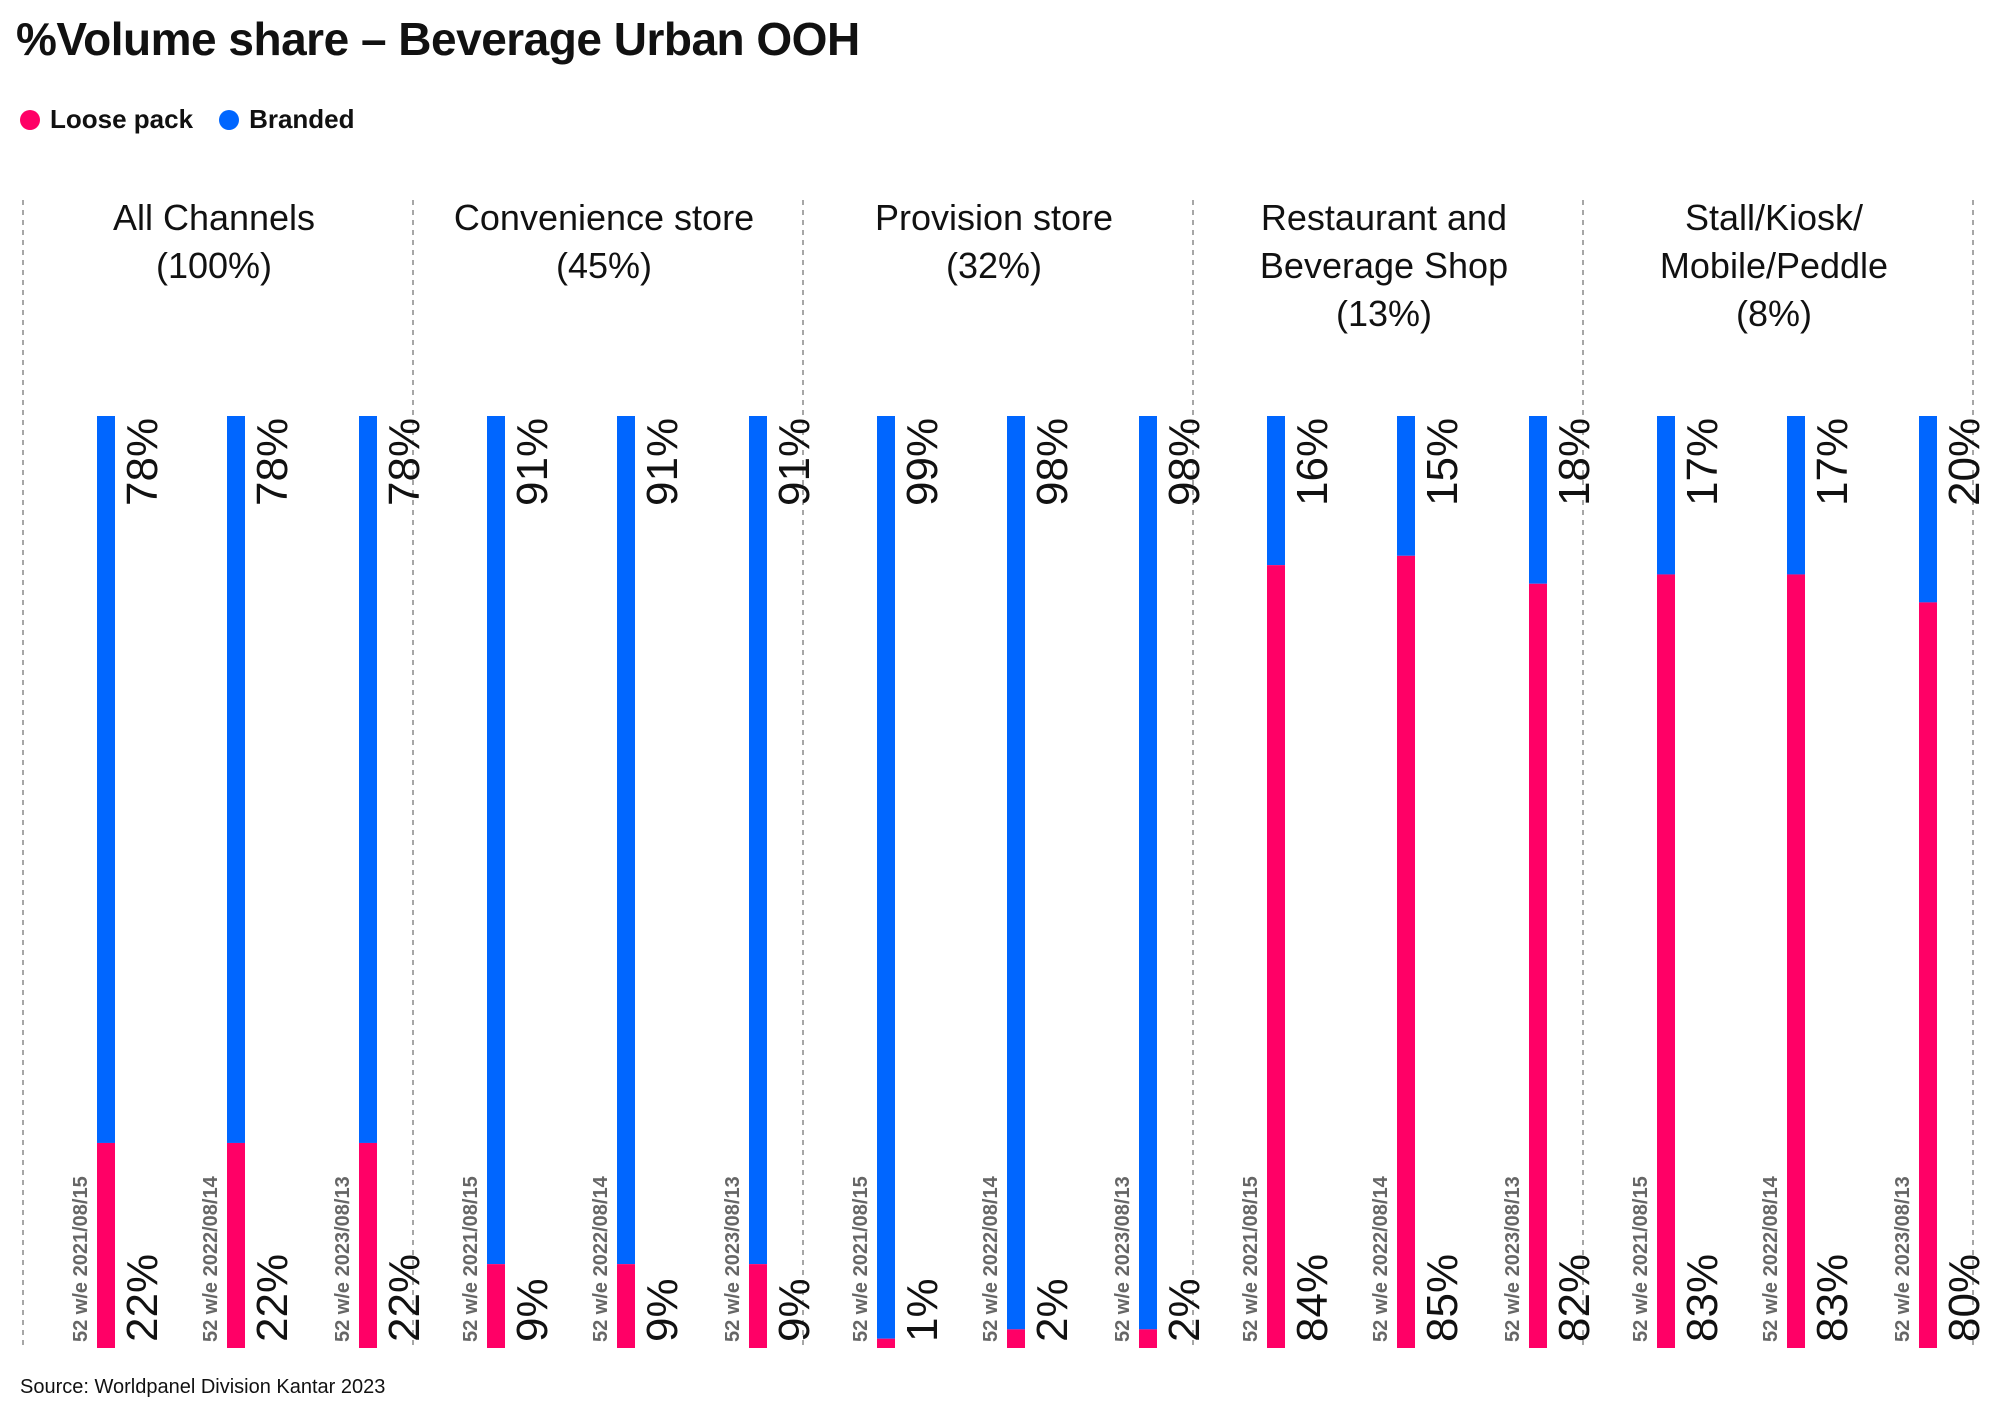 The height and width of the screenshot is (1402, 2000). What do you see at coordinates (1964, 1298) in the screenshot?
I see `data-label-loose: 80%` at bounding box center [1964, 1298].